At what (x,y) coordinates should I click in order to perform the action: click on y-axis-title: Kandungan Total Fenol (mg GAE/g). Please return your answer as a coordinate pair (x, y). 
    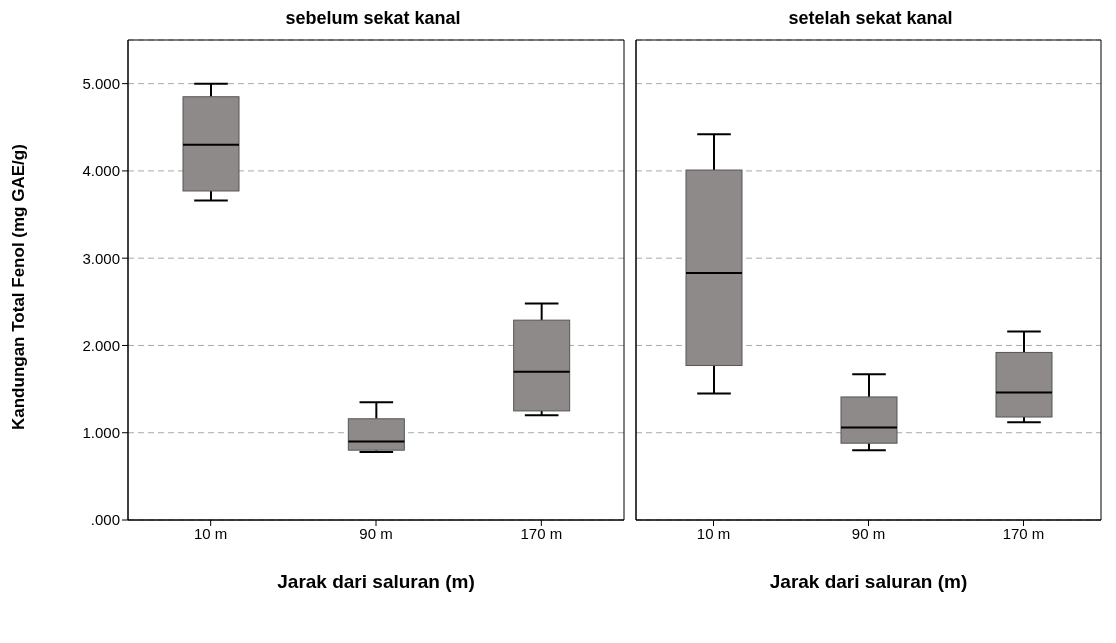
    Looking at the image, I should click on (19, 287).